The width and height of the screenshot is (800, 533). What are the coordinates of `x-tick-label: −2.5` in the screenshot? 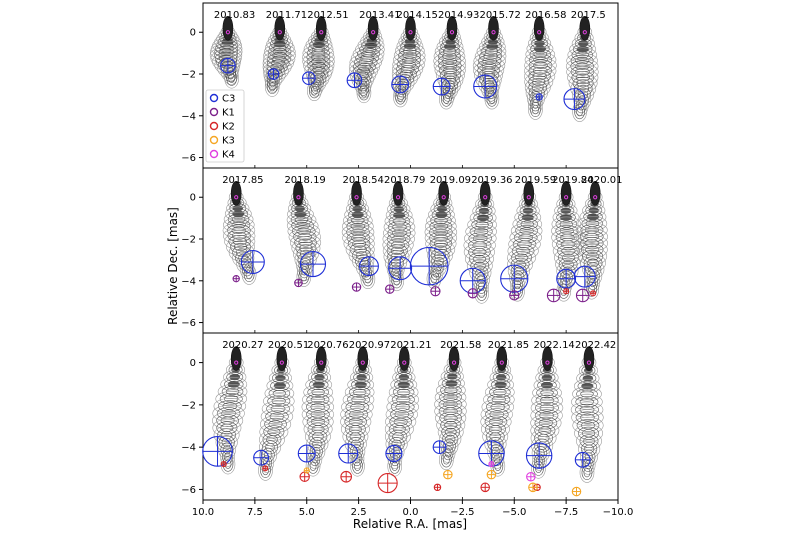 It's located at (462, 512).